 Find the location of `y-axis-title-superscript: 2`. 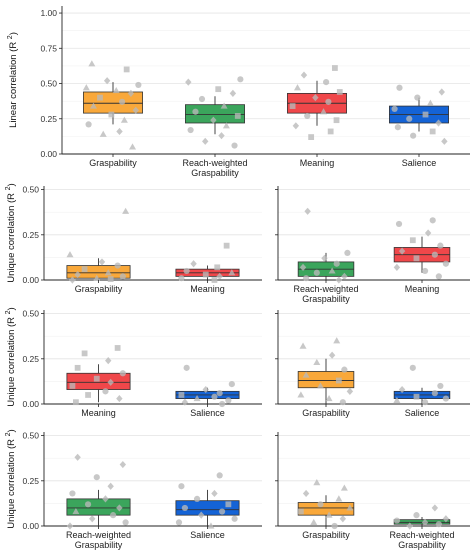

y-axis-title-superscript: 2 is located at coordinates (10, 37).